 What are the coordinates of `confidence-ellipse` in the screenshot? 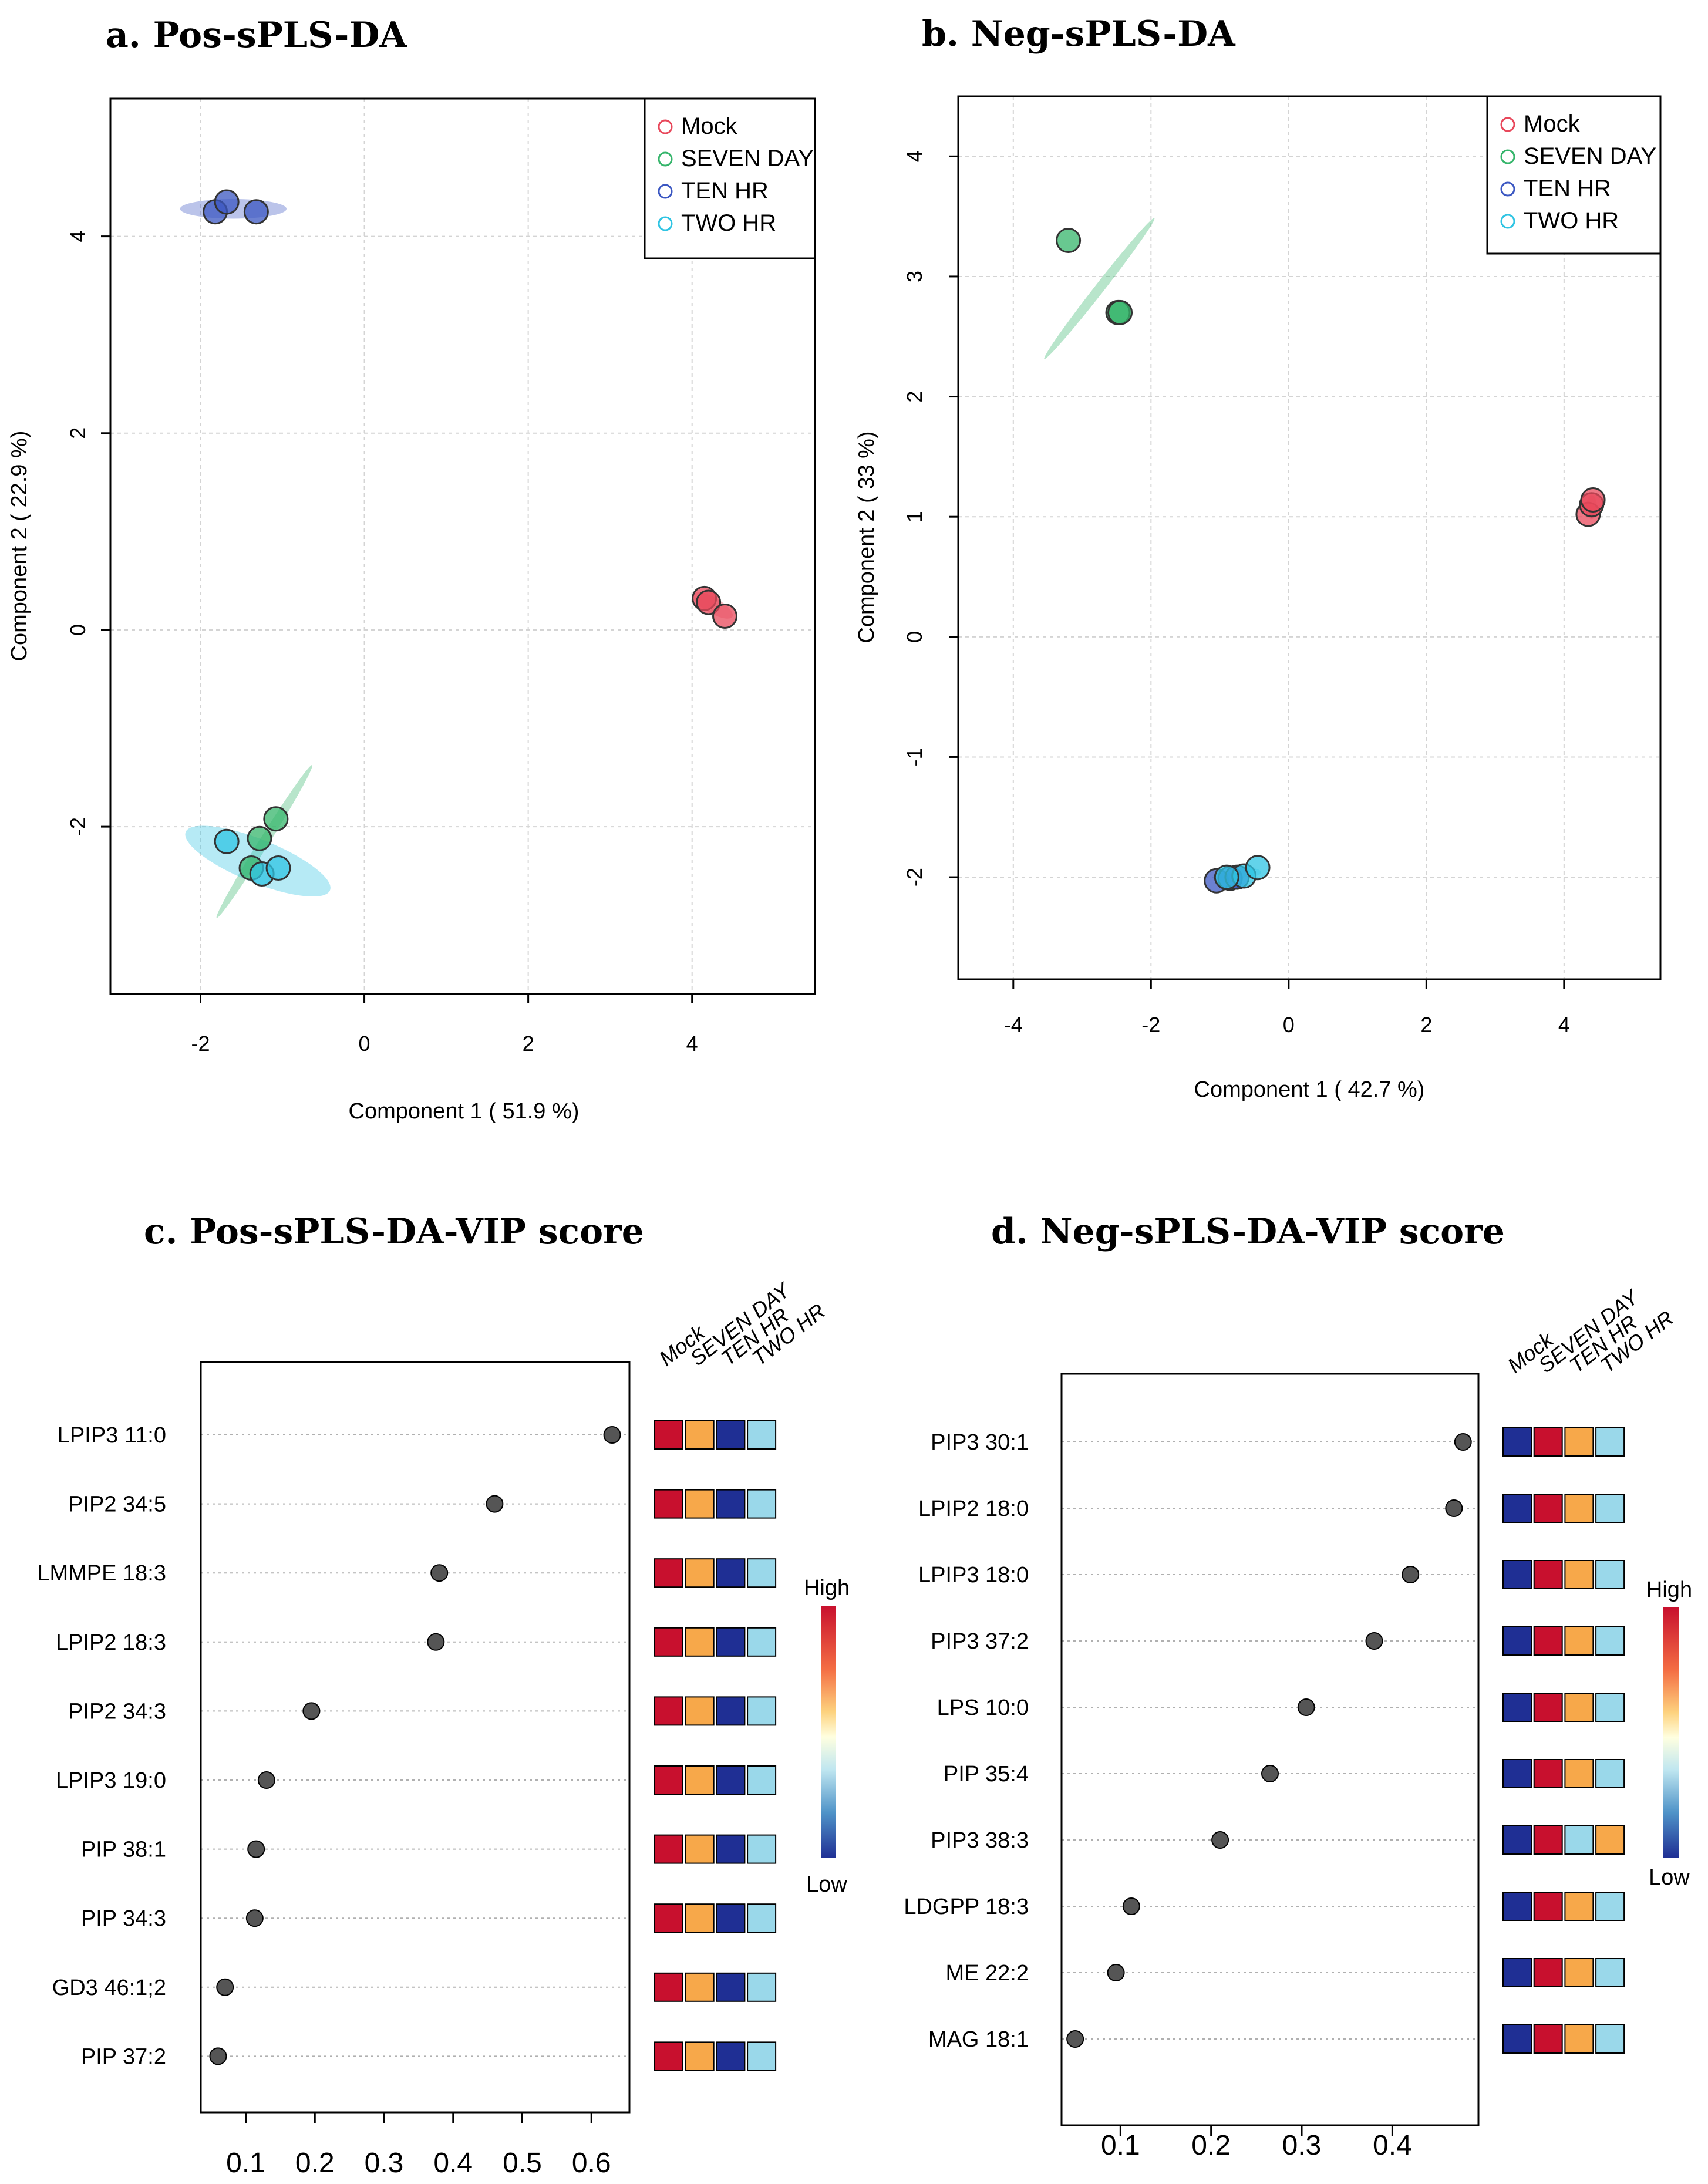 It's located at (1099, 288).